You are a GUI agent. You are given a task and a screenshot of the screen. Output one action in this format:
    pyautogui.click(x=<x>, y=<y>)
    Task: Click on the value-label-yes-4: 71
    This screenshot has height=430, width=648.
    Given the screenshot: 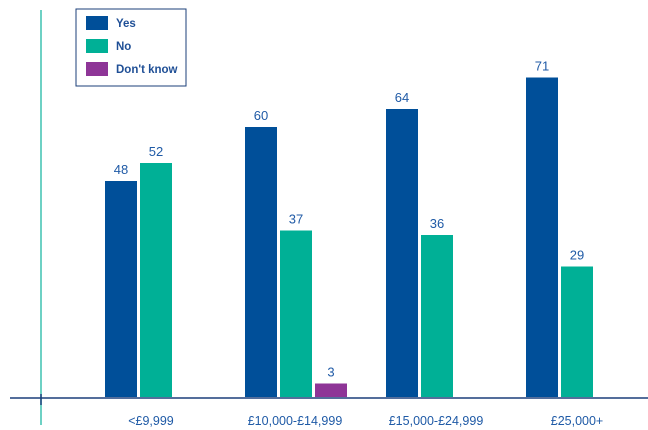 What is the action you would take?
    pyautogui.click(x=542, y=66)
    